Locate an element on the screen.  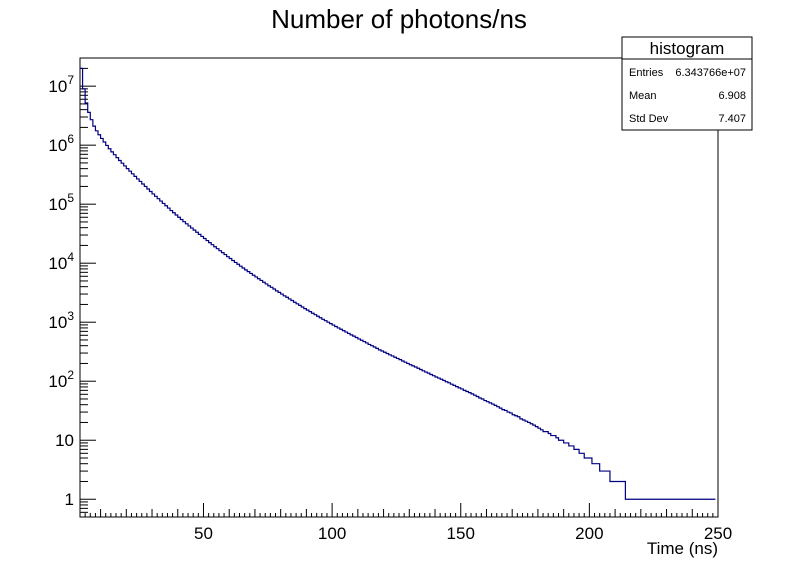
y-tick-label: 10⁷ is located at coordinates (61, 84).